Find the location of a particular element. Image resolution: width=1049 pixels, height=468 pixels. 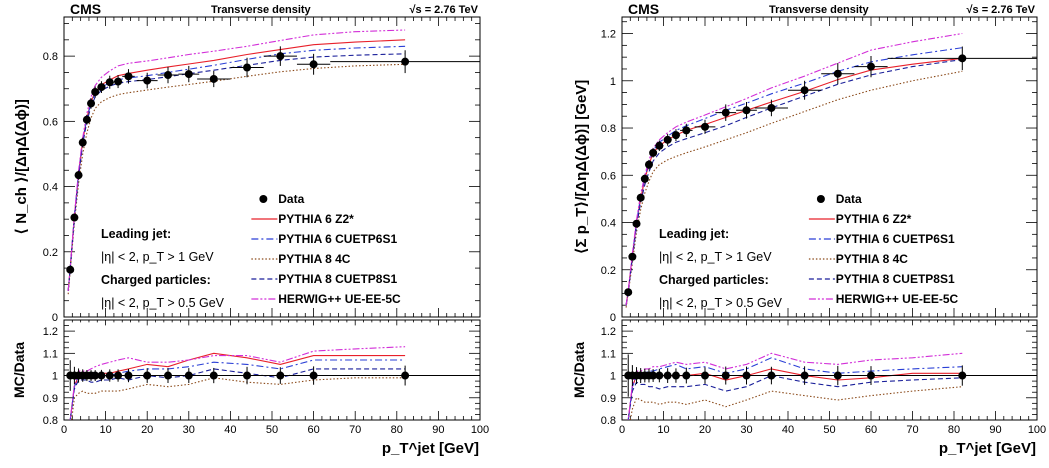

y-axis-title: ⟨Σ p_T⟩/[ΔηΔ(Δϕ)] [GeV] is located at coordinates (581, 167).